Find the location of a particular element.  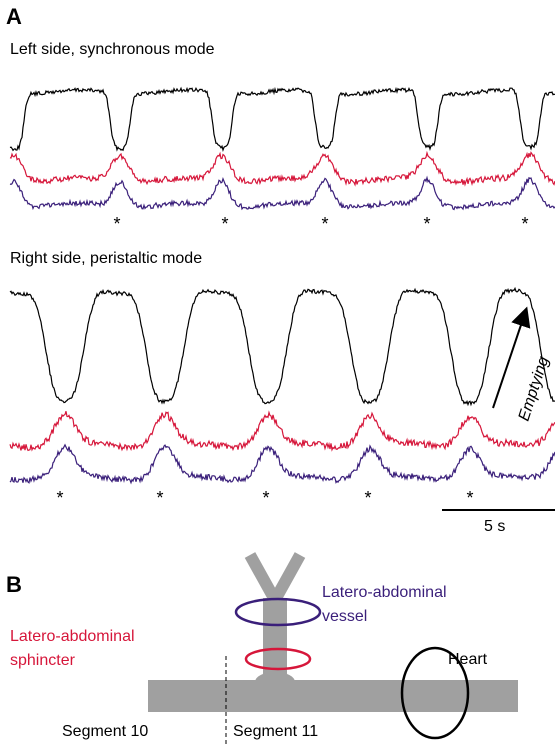

trace-title: Right side, peristaltic mode is located at coordinates (106, 258).